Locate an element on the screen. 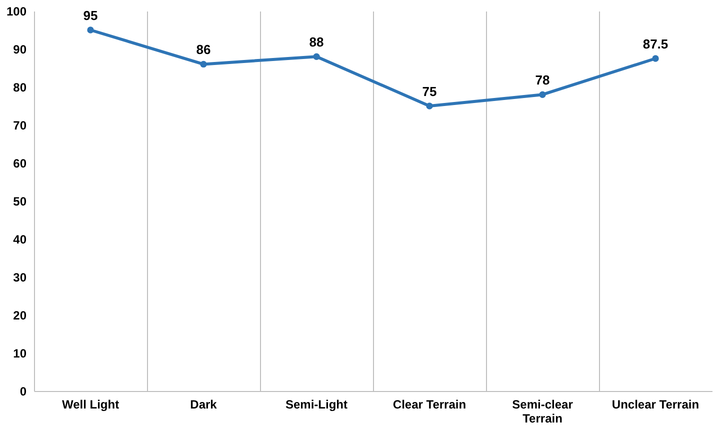  x-tick-label: Clear Terrain is located at coordinates (429, 405).